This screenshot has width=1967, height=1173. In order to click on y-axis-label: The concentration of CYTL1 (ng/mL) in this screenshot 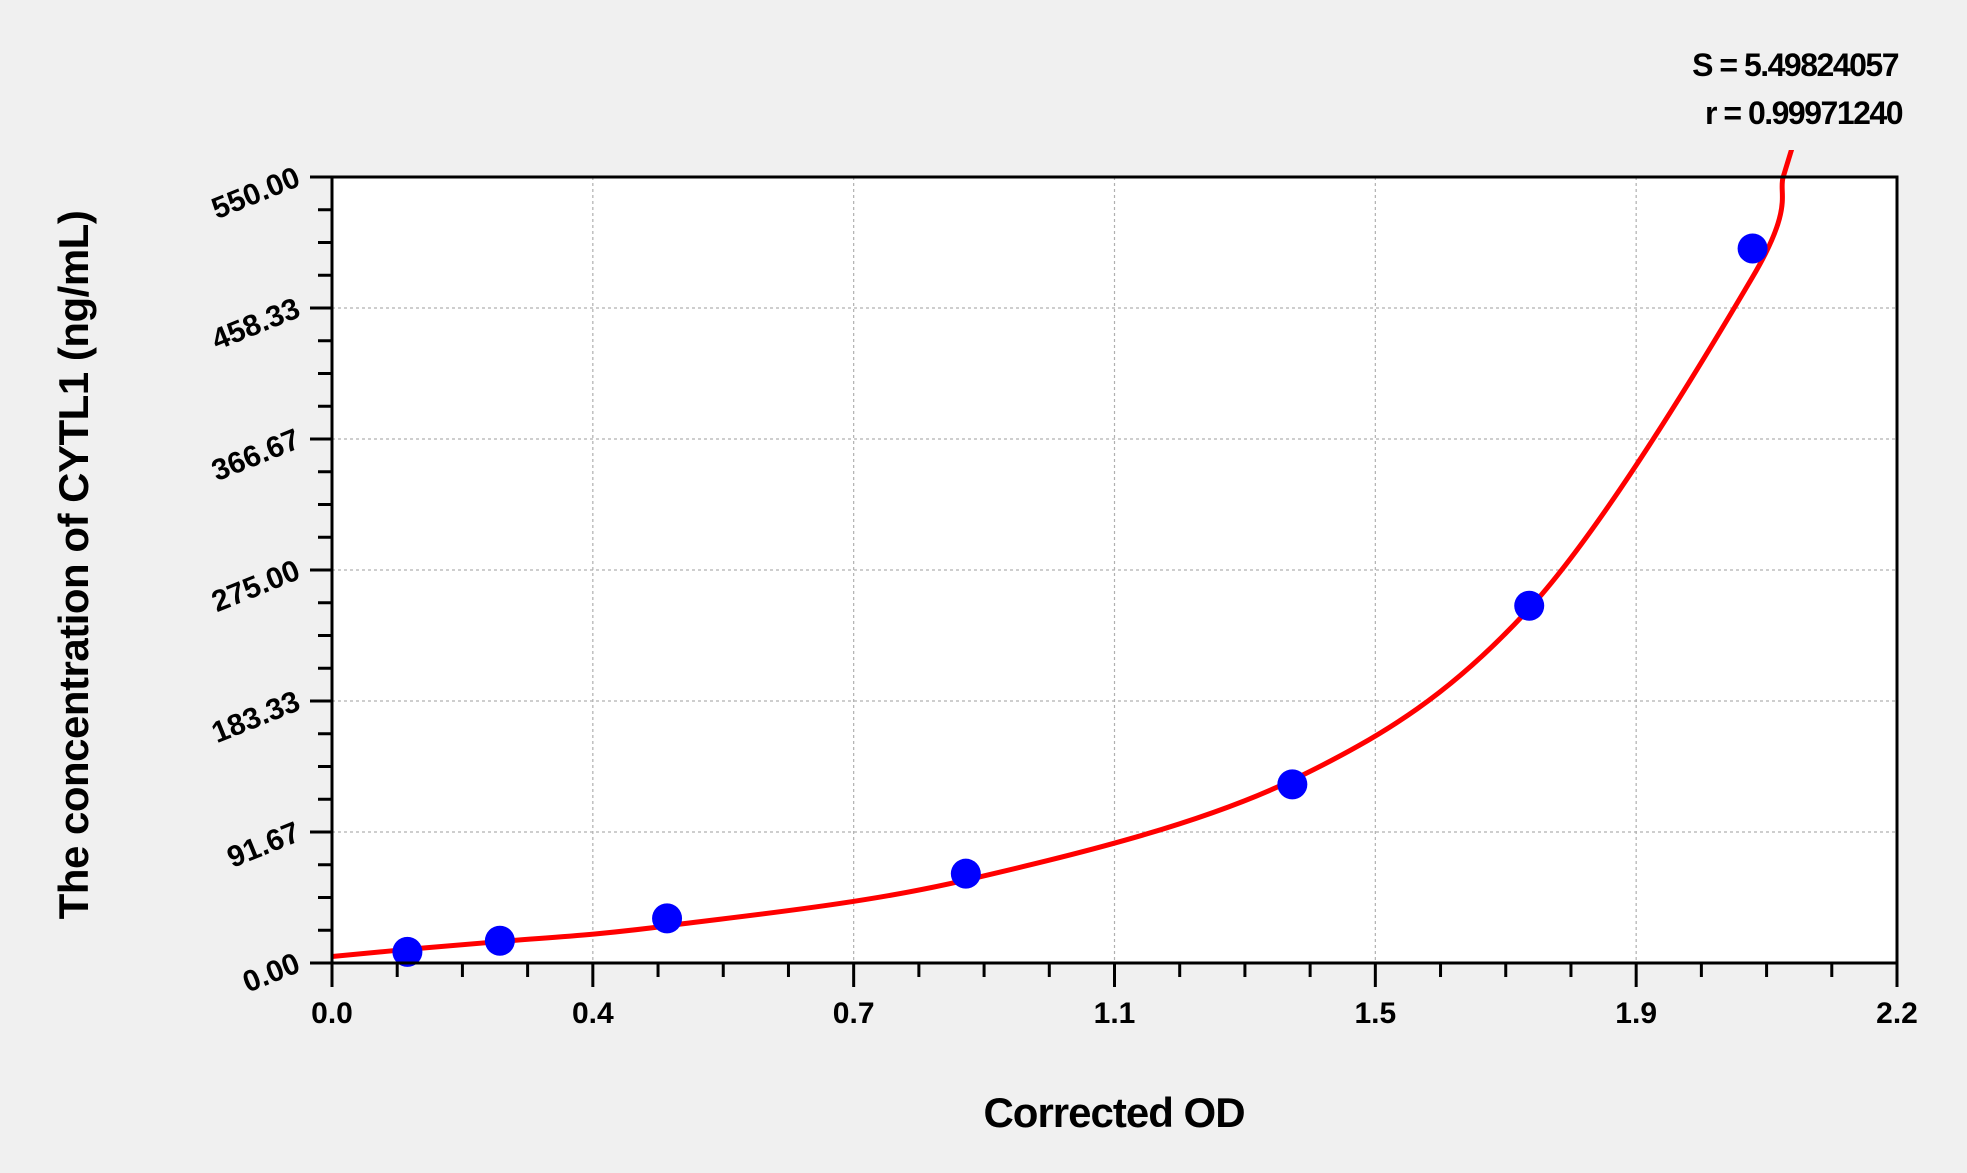, I will do `click(73, 565)`.